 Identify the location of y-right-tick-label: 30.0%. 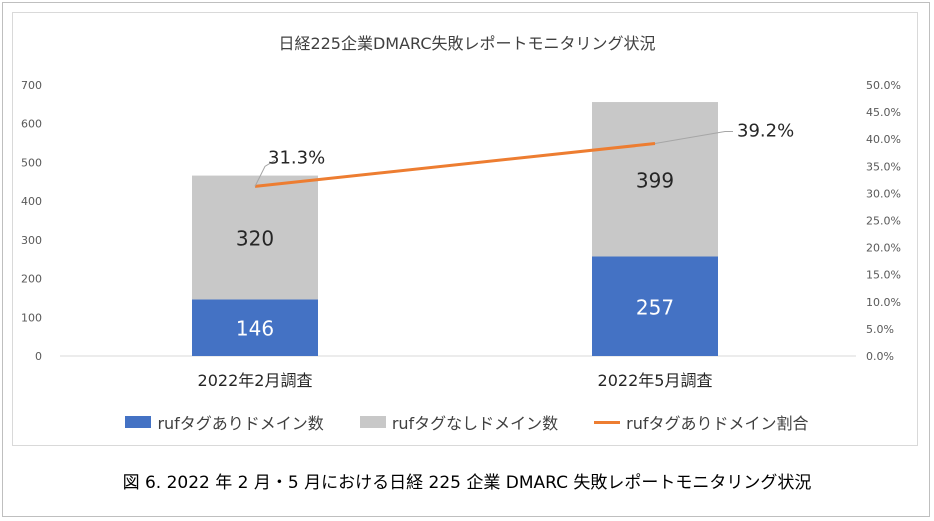
(883, 193).